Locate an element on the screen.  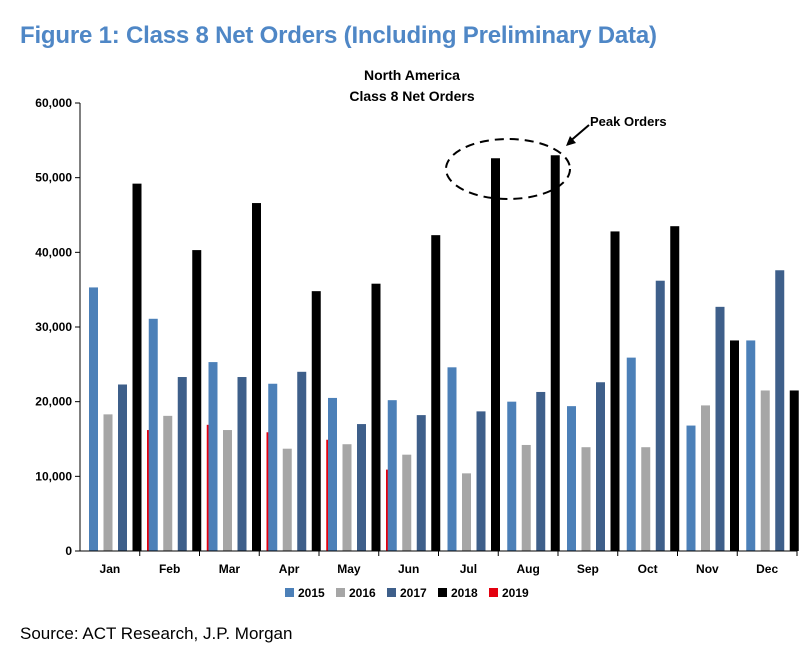
x-axis: Jan Feb Mar Apr May Jun Jul Aug Sep Oct Nov Dec is located at coordinates (439, 563).